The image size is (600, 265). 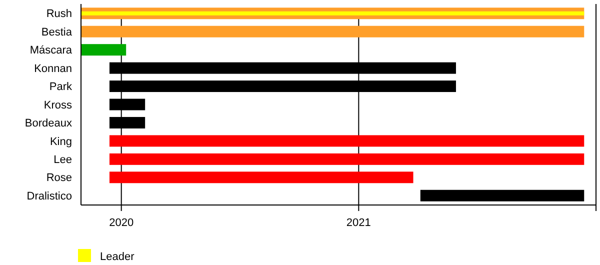 I want to click on y-tick-label: Bestia, so click(x=57, y=32).